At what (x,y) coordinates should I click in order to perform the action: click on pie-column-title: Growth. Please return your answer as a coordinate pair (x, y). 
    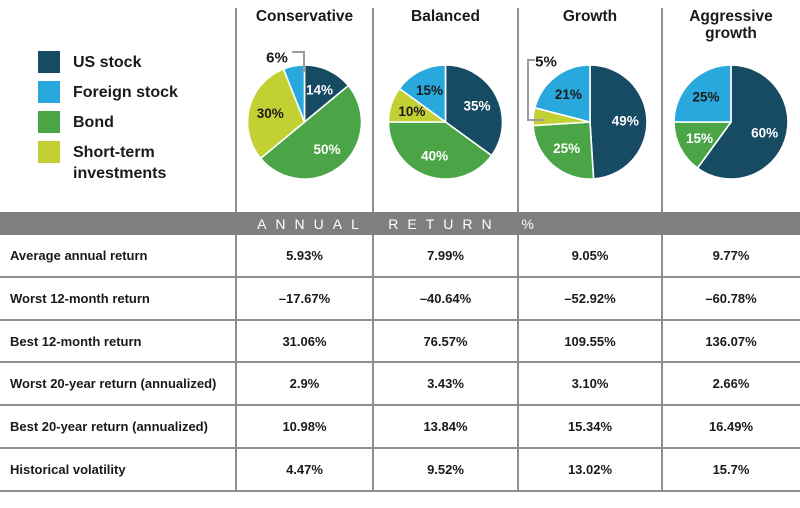
    Looking at the image, I should click on (590, 16).